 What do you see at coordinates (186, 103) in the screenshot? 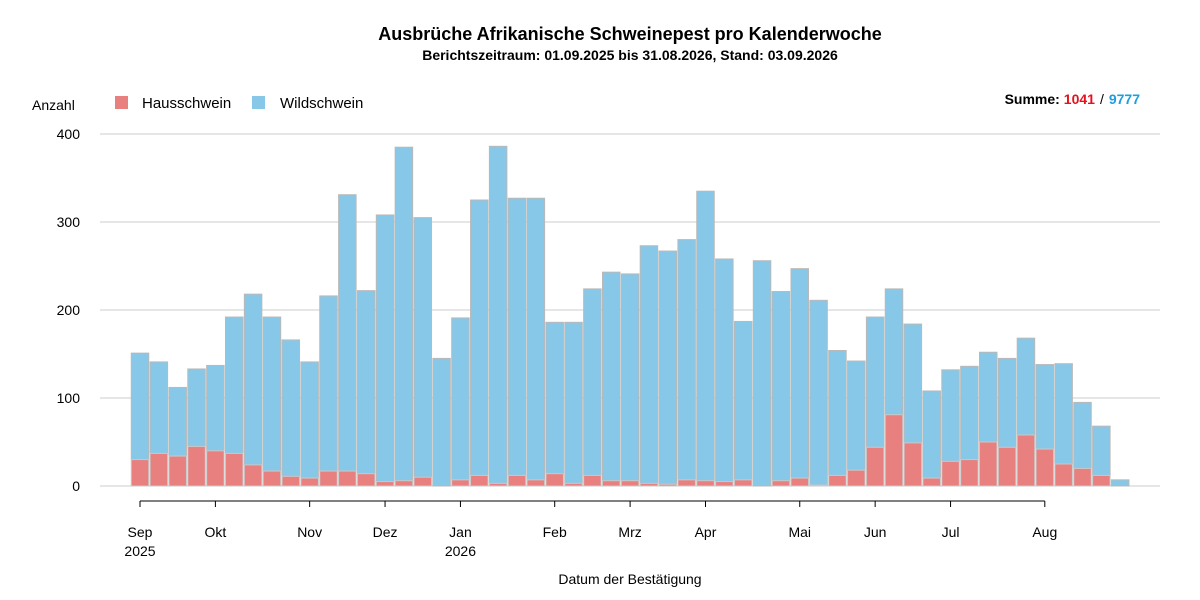
I see `legend-label-hausschwein: Hausschwein` at bounding box center [186, 103].